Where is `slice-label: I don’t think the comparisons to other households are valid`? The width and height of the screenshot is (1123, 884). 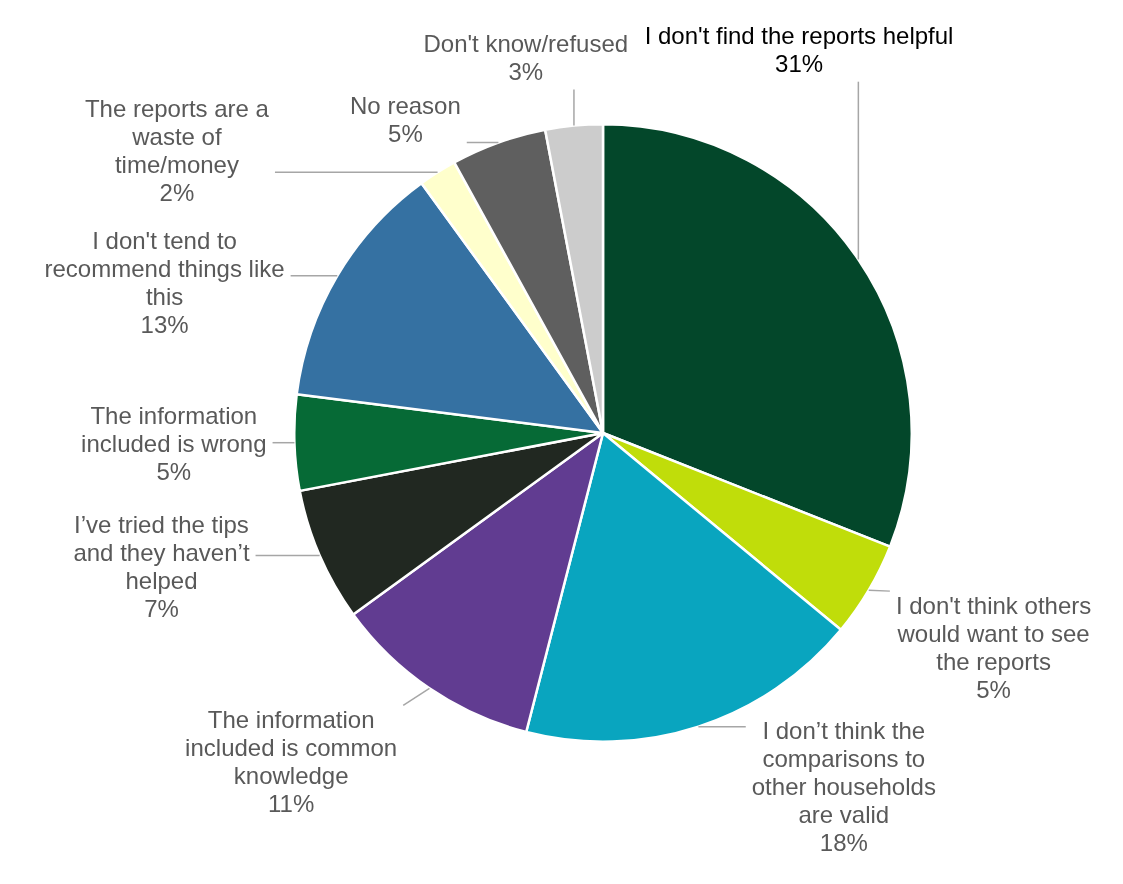
slice-label: I don’t think the comparisons to other households are valid is located at coordinates (843, 772).